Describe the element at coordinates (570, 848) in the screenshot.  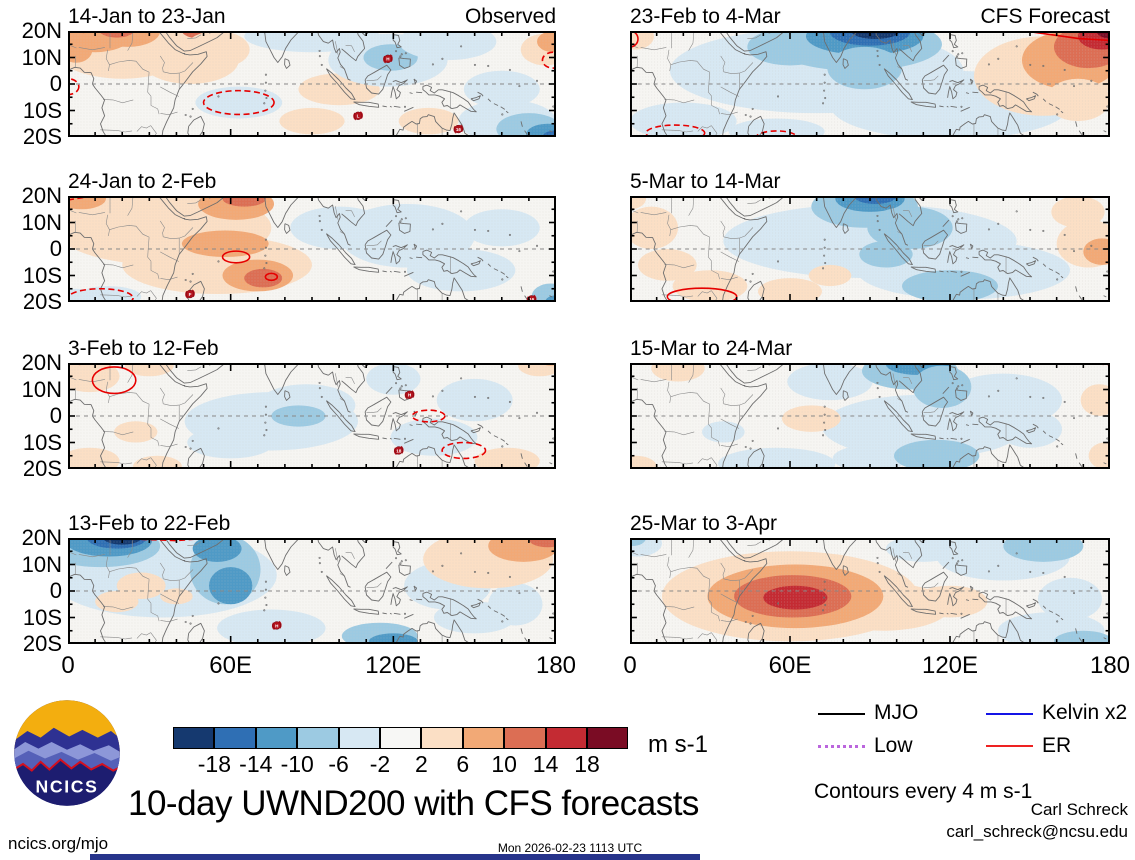
I see `footer-timestamp: Mon 2026-02-23 1113 UTC` at that location.